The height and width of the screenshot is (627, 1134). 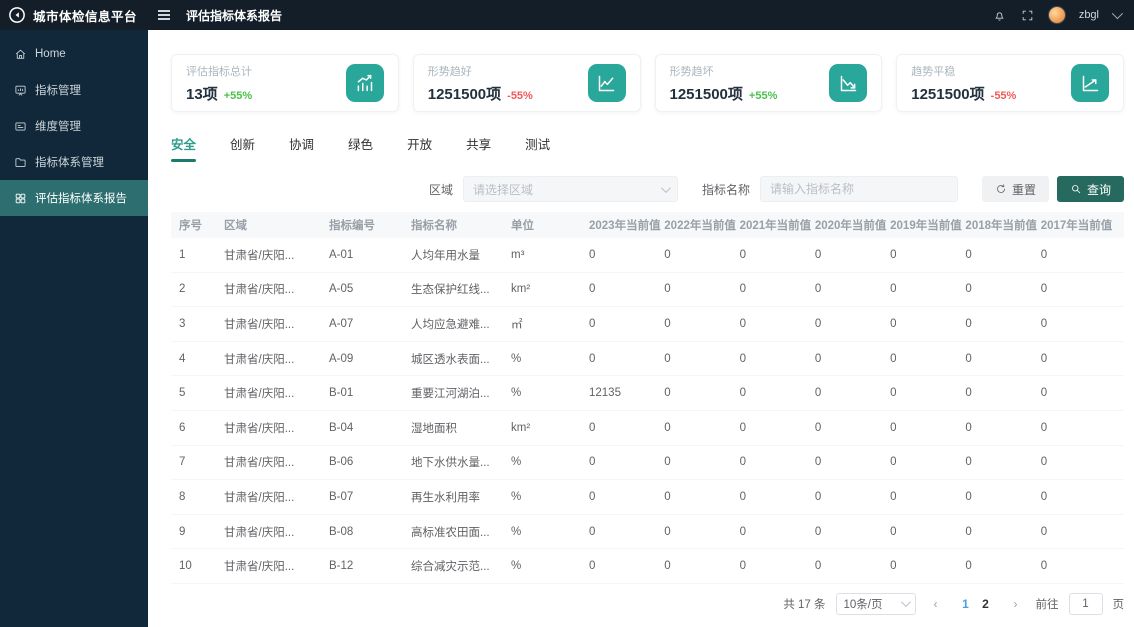 I want to click on notification-bell-icon, so click(x=999, y=15).